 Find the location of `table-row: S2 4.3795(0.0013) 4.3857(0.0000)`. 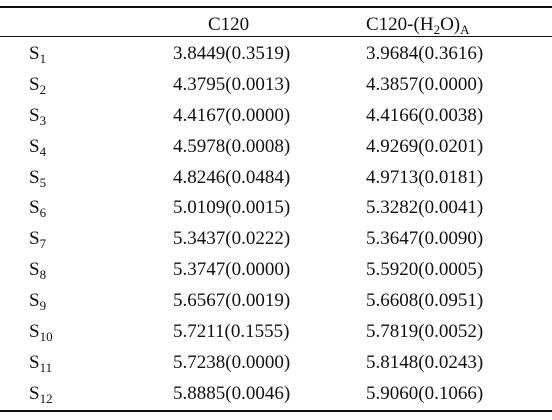

table-row: S2 4.3795(0.0013) 4.3857(0.0000) is located at coordinates (276, 84).